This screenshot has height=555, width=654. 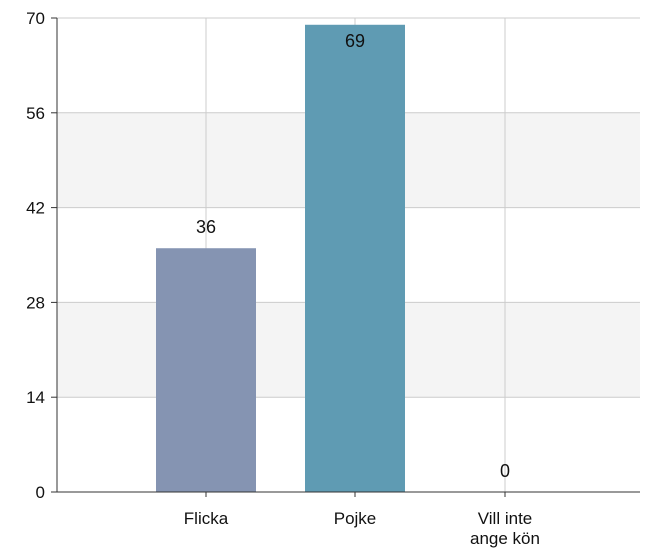 I want to click on y-tick-label: 56, so click(x=35, y=113).